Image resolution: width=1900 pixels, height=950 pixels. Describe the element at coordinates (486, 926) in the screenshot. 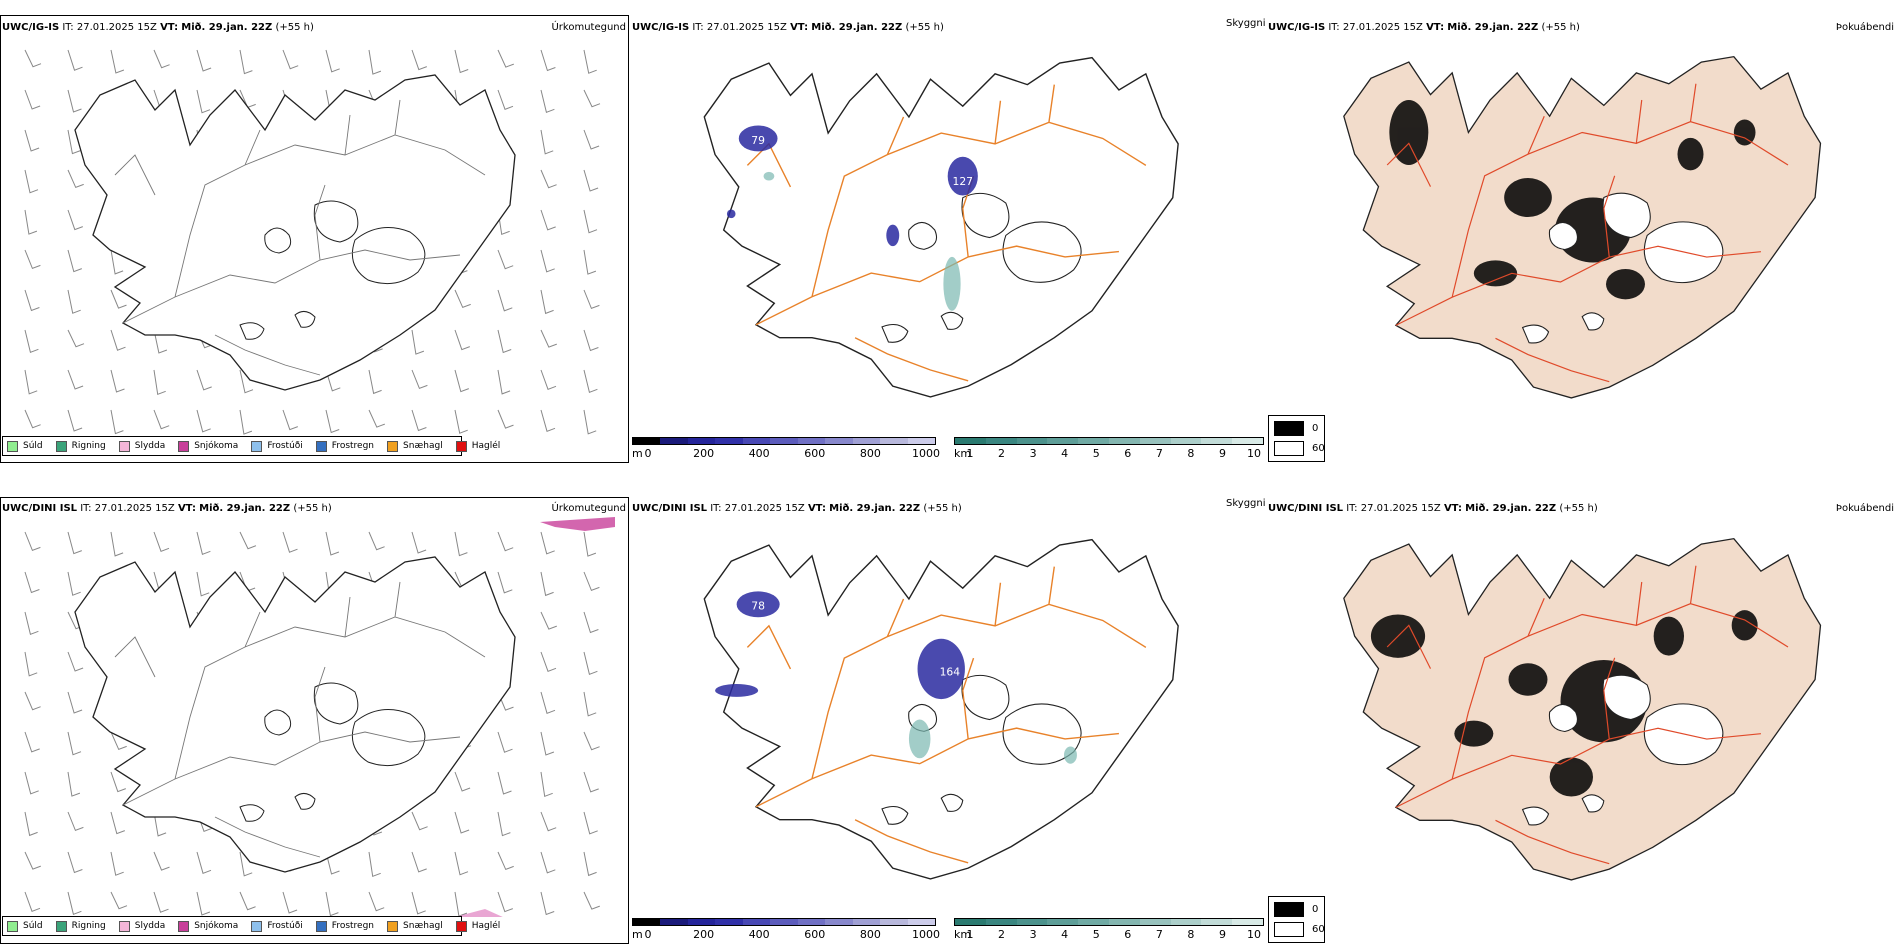

I see `legend-label: Haglél` at that location.